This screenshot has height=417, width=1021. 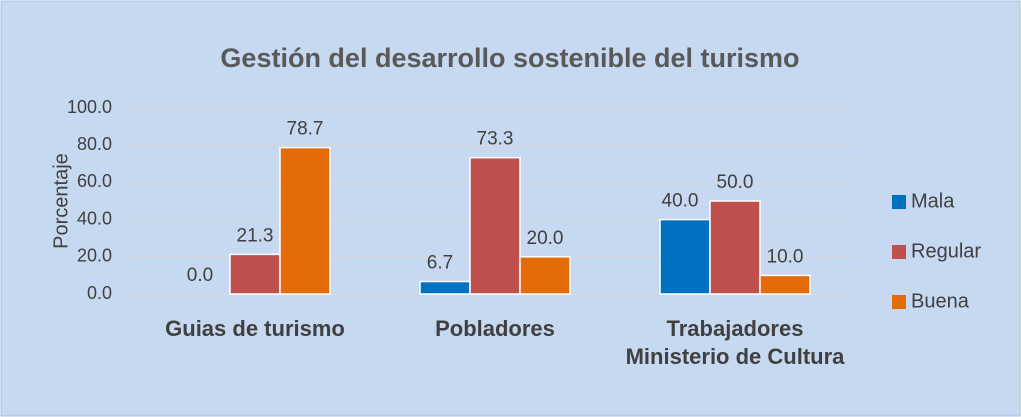 What do you see at coordinates (94, 181) in the screenshot?
I see `y-tick-label: 60.0` at bounding box center [94, 181].